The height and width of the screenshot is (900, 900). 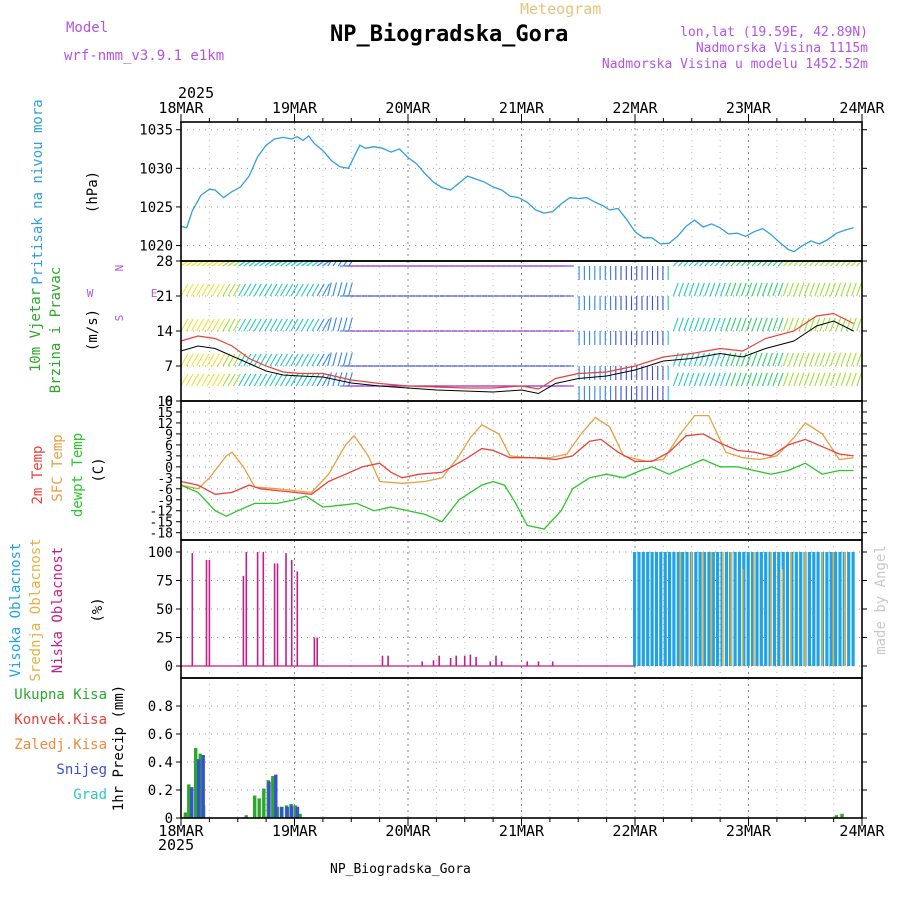 What do you see at coordinates (522, 831) in the screenshot?
I see `time-label-bottom: 21MAR` at bounding box center [522, 831].